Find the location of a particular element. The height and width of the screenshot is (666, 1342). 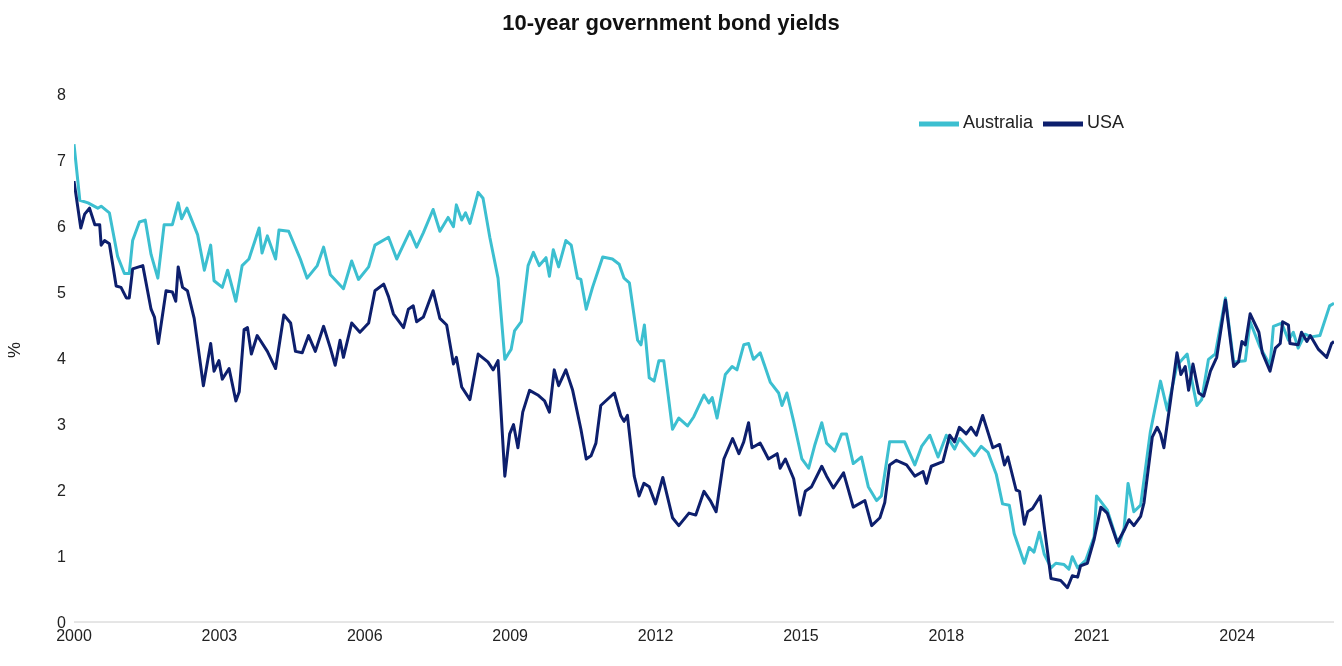

x-tick-label: 2015 is located at coordinates (801, 636).